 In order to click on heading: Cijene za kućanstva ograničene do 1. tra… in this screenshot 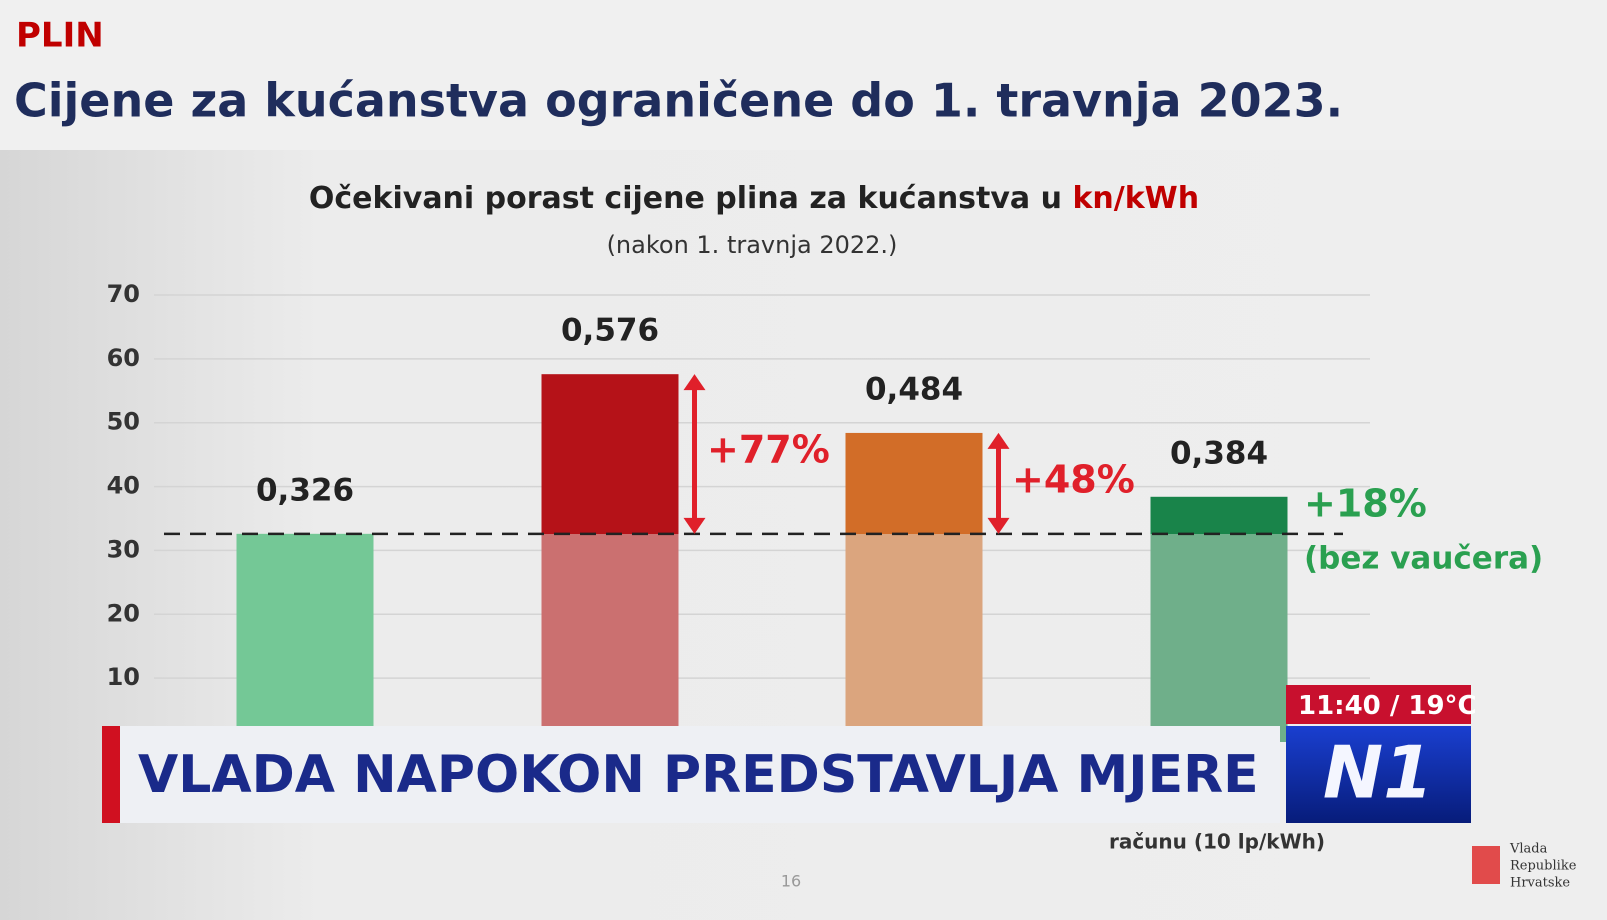, I will do `click(678, 101)`.